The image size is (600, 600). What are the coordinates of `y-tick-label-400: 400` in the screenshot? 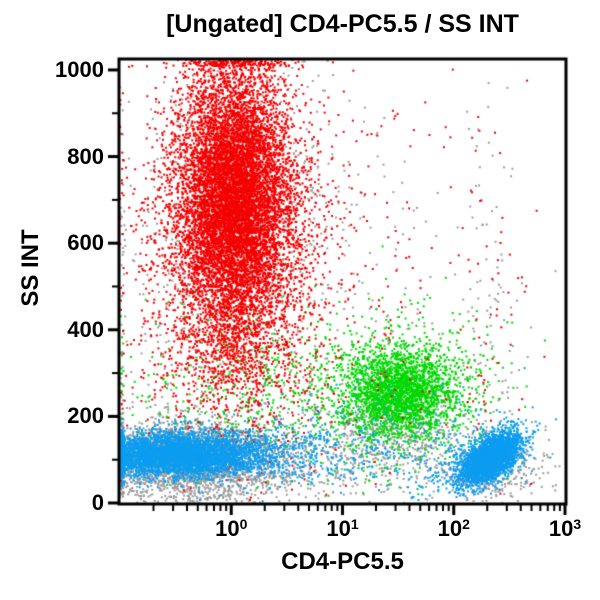 It's located at (85, 329).